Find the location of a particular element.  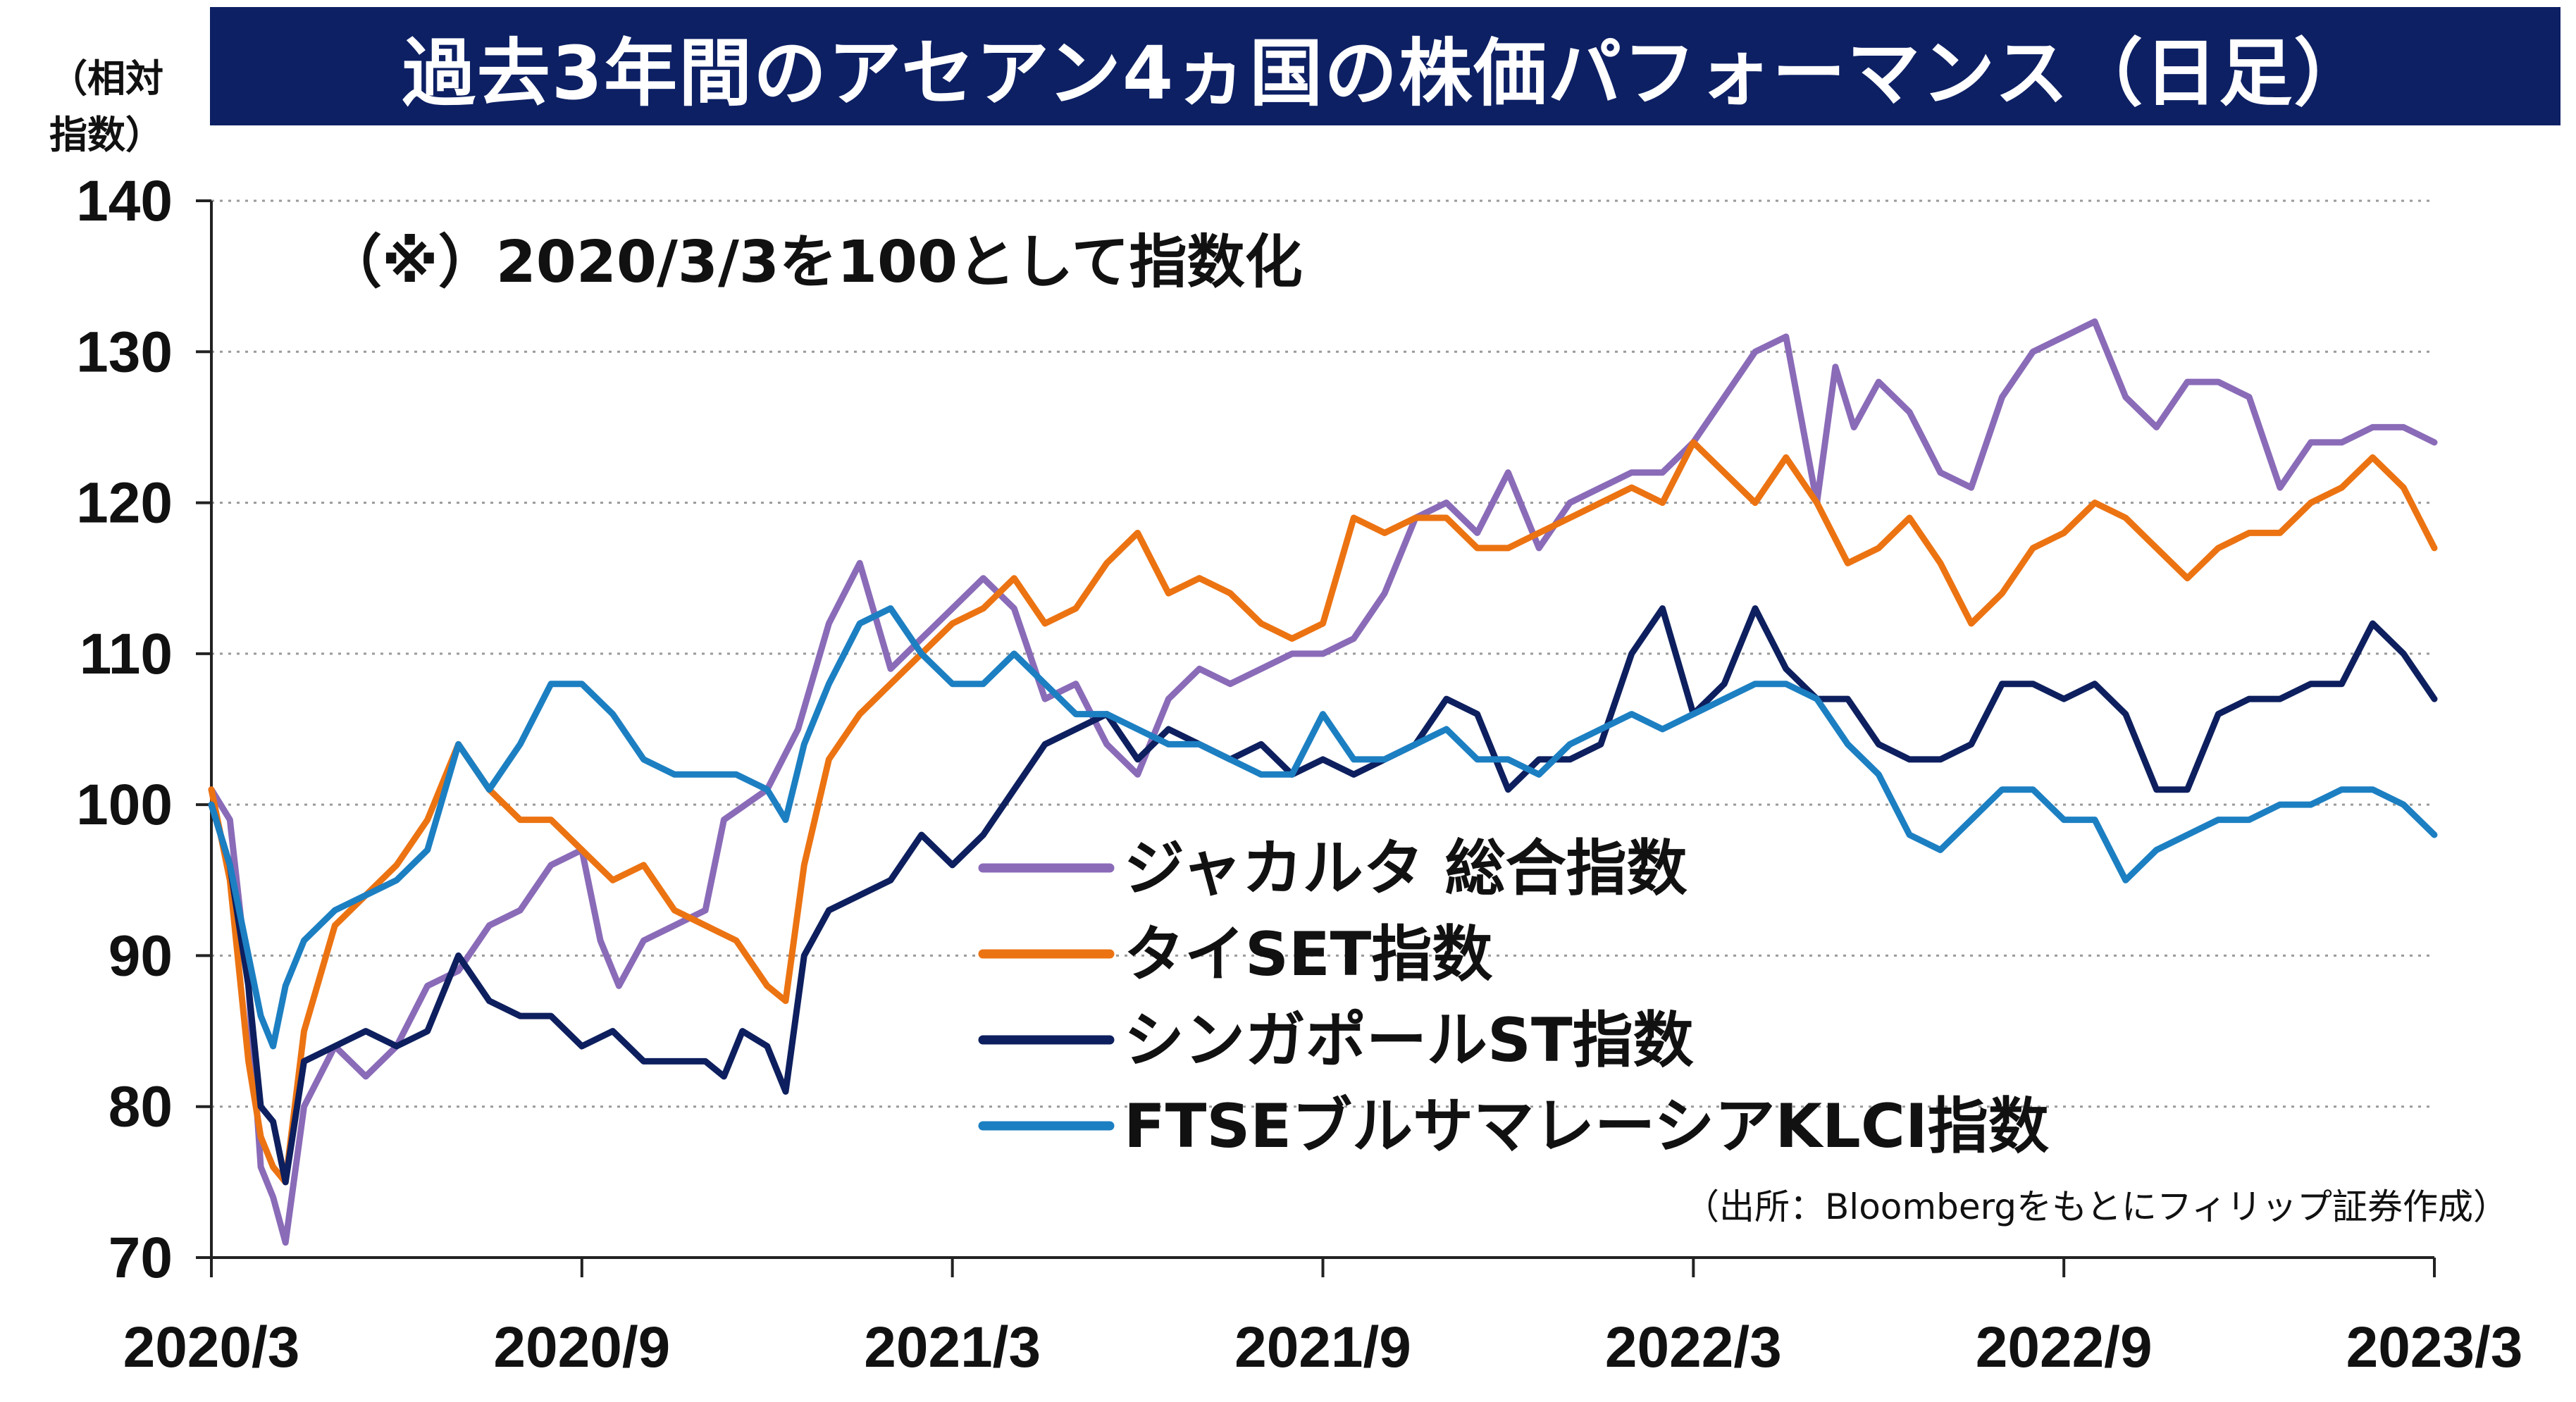

y-tick-label: 70 is located at coordinates (141, 1258).